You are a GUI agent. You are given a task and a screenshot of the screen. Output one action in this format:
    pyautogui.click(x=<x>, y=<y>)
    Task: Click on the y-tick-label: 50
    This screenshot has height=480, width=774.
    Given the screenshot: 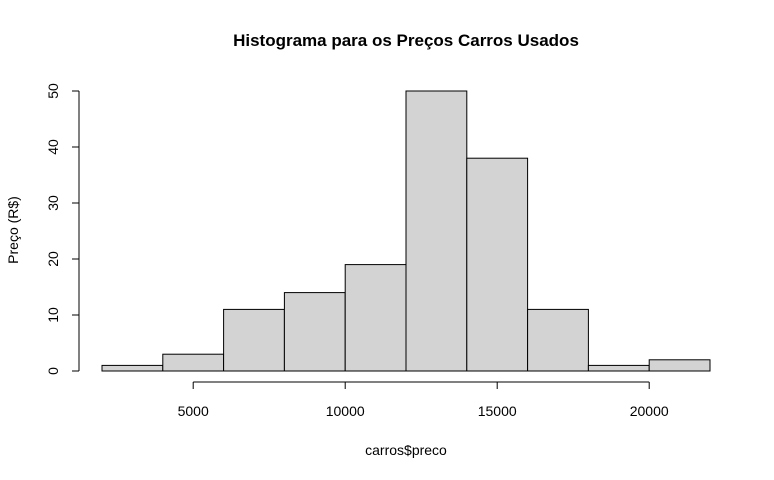 What is the action you would take?
    pyautogui.click(x=53, y=91)
    